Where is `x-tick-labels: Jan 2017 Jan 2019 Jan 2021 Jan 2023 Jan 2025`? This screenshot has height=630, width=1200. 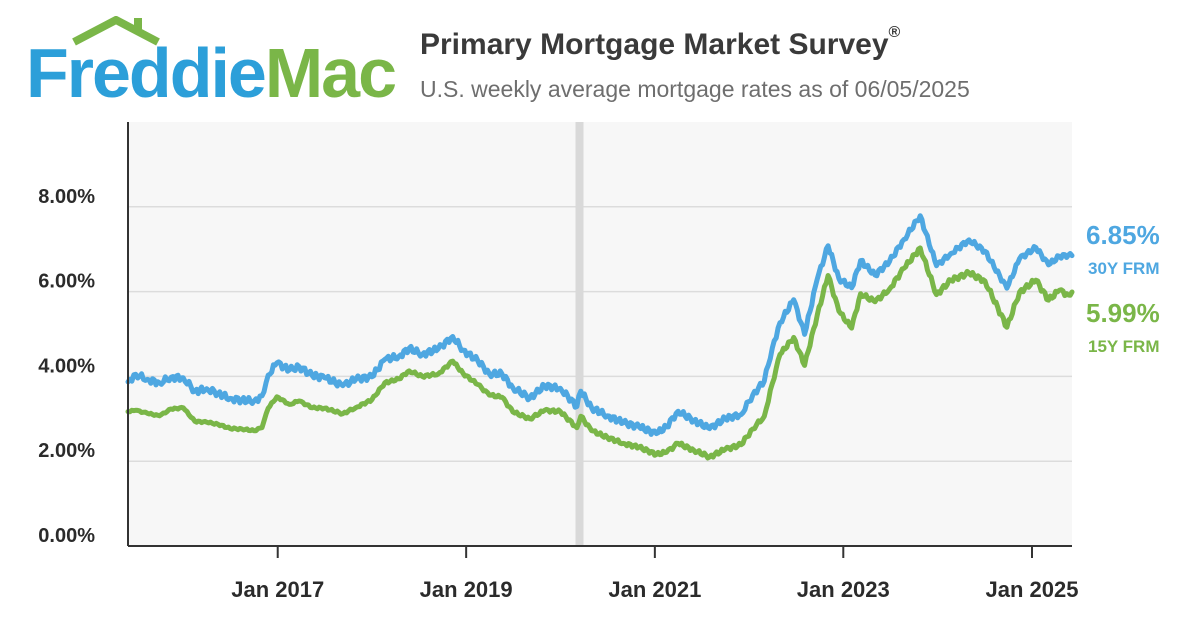 x-tick-labels: Jan 2017 Jan 2019 Jan 2021 Jan 2023 Jan 2025 is located at coordinates (654, 574).